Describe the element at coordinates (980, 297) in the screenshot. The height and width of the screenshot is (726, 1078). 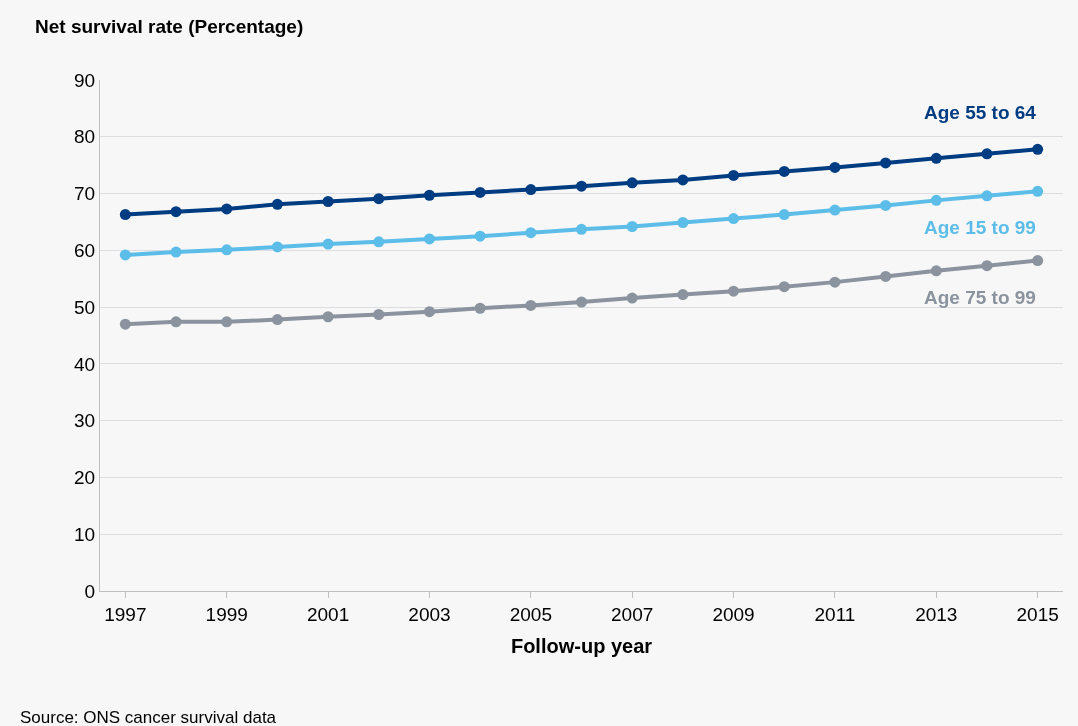
I see `series-label: Age 75 to 99` at that location.